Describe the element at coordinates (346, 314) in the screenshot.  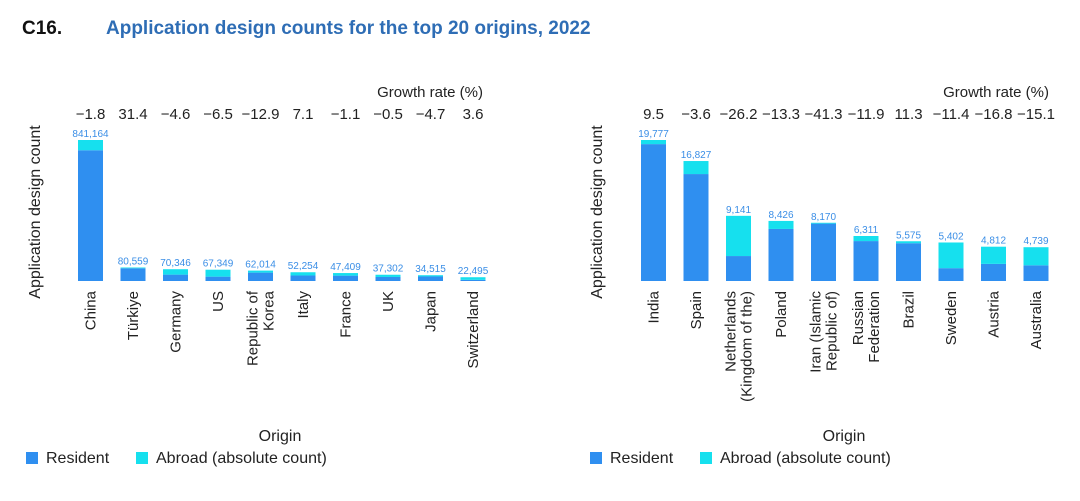
I see `category-label: France` at that location.